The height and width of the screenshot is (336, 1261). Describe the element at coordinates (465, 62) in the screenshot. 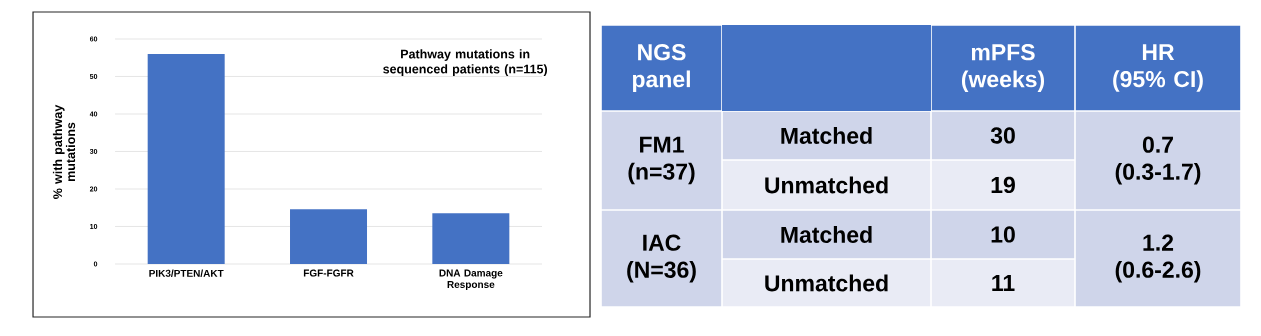

I see `text: Pathway mutations in sequenced patients (n=115)` at that location.